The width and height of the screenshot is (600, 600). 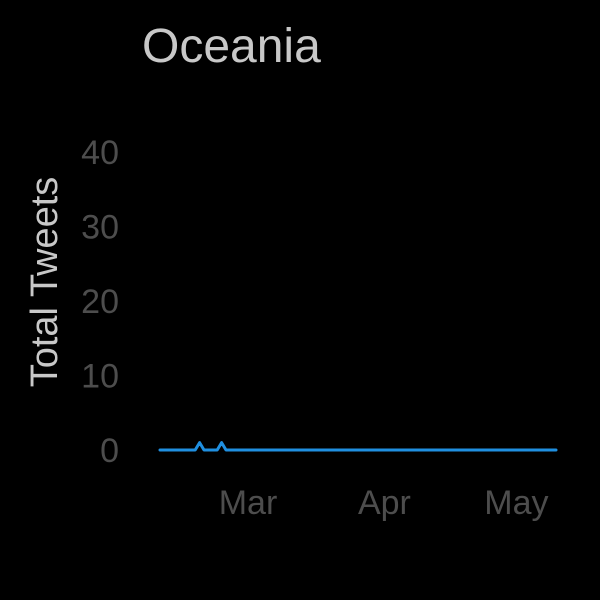 I want to click on y-tick-label: 0, so click(x=109, y=451).